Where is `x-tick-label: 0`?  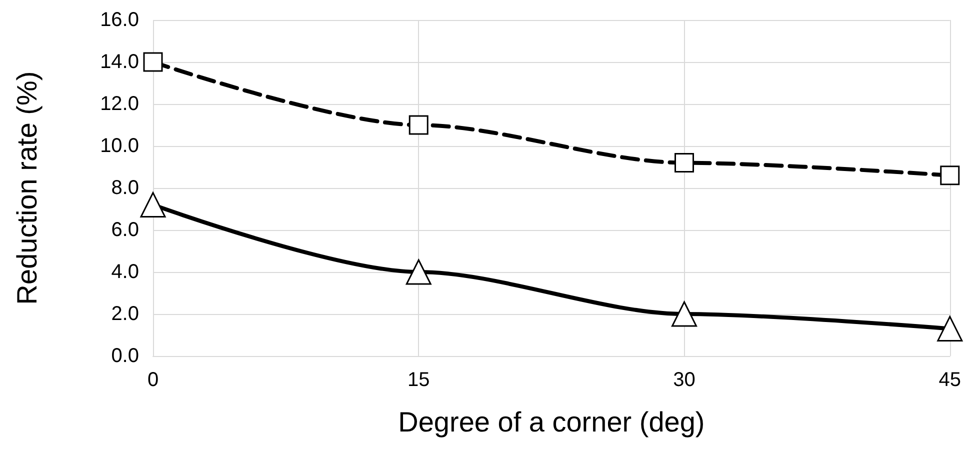
x-tick-label: 0 is located at coordinates (153, 380).